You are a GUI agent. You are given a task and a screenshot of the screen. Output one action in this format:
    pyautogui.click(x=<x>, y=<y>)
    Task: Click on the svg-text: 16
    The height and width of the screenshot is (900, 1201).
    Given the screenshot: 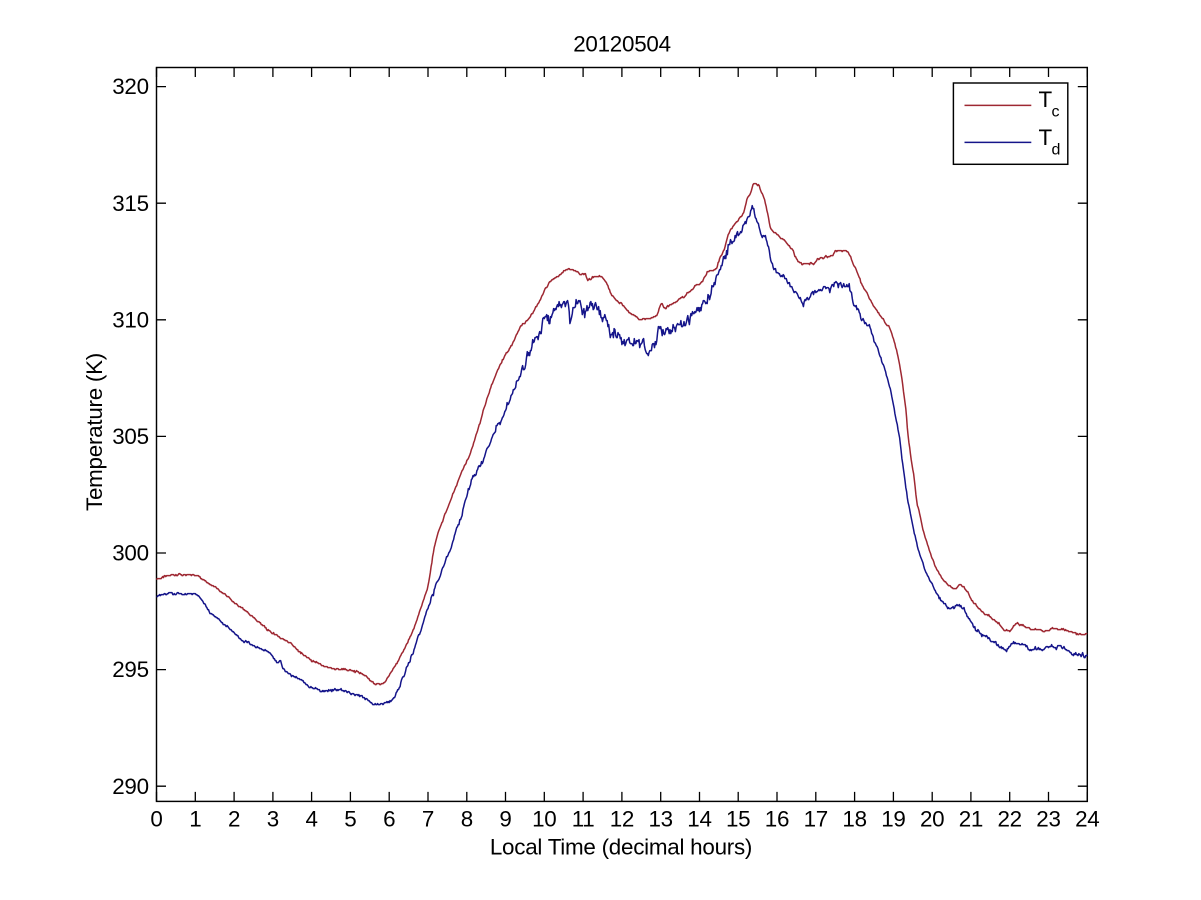 What is the action you would take?
    pyautogui.click(x=777, y=819)
    